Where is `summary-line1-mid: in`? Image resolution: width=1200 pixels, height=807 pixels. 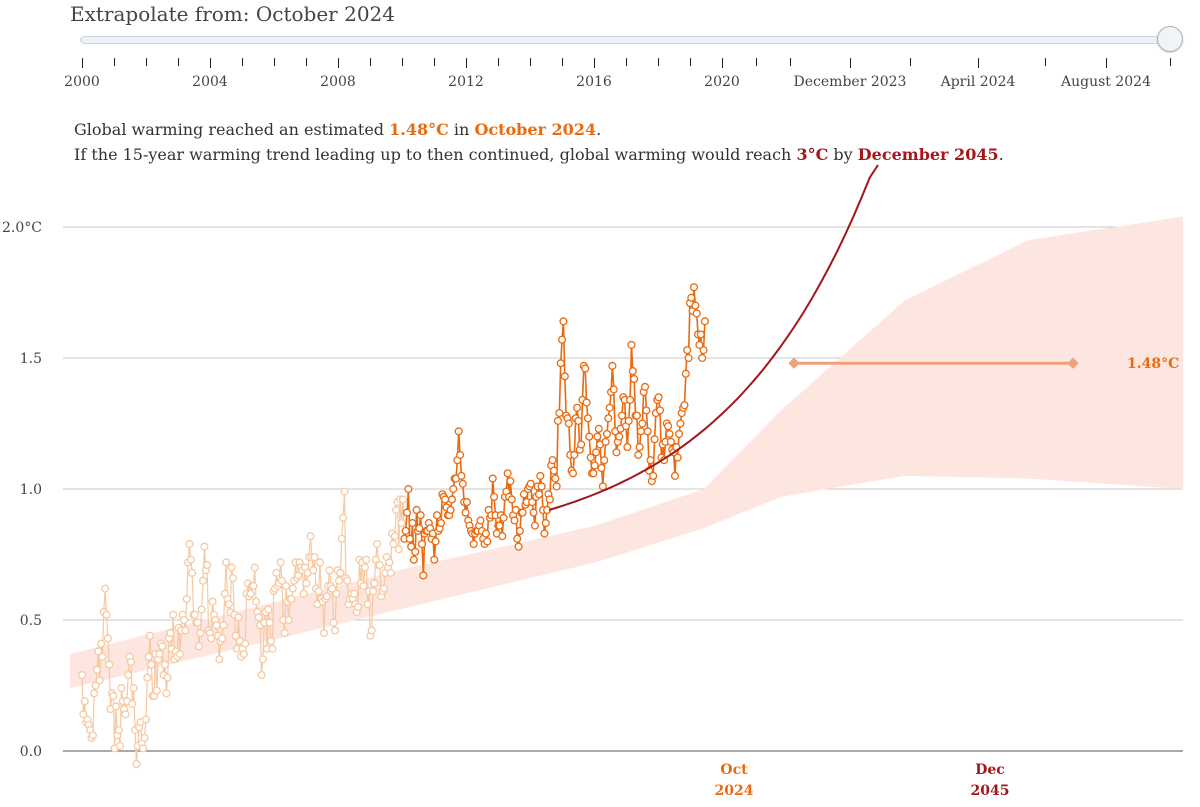
summary-line1-mid: in is located at coordinates (461, 129).